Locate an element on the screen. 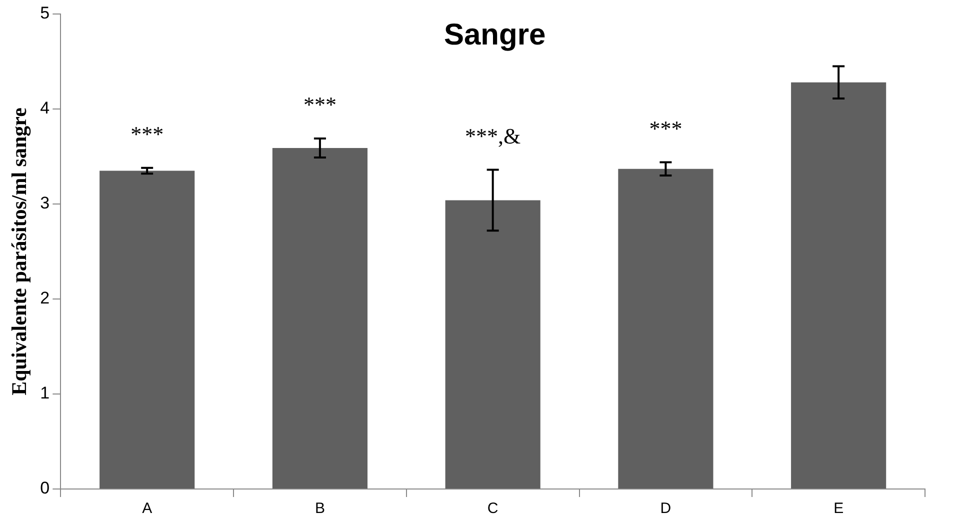 This screenshot has width=955, height=523. y-tick-label: 3 is located at coordinates (45, 203).